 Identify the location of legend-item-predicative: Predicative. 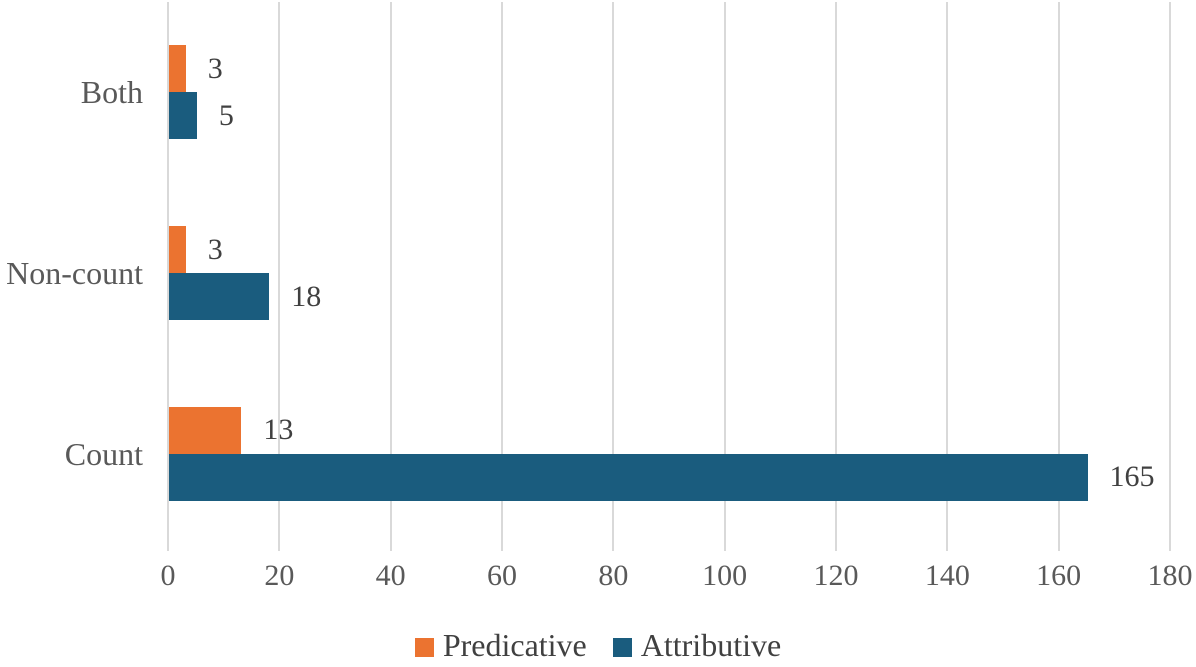
(500, 645).